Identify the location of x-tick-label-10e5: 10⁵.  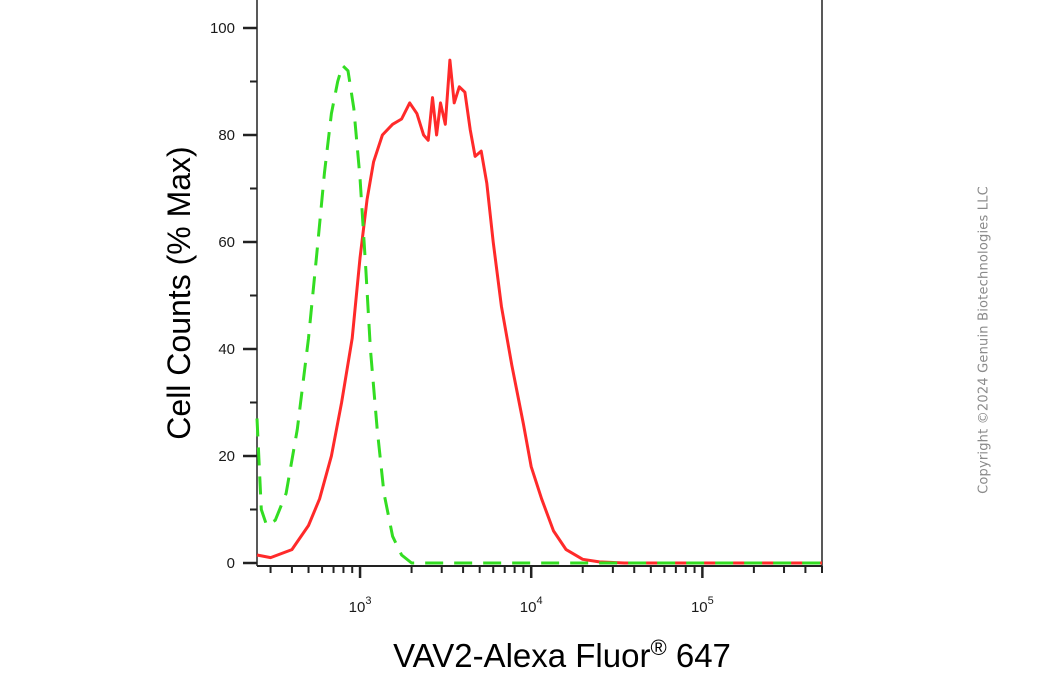
(702, 605).